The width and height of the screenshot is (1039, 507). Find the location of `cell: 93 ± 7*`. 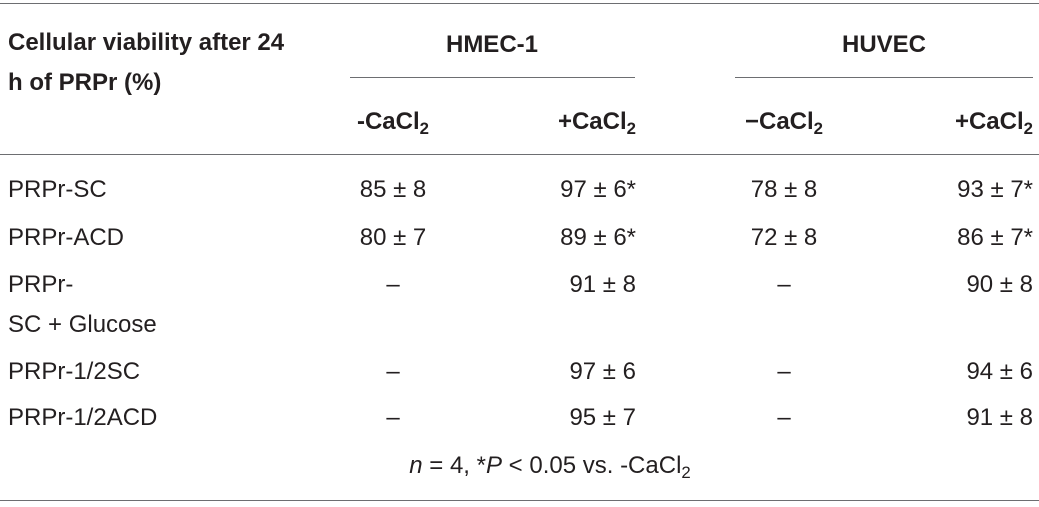

cell: 93 ± 7* is located at coordinates (995, 189).